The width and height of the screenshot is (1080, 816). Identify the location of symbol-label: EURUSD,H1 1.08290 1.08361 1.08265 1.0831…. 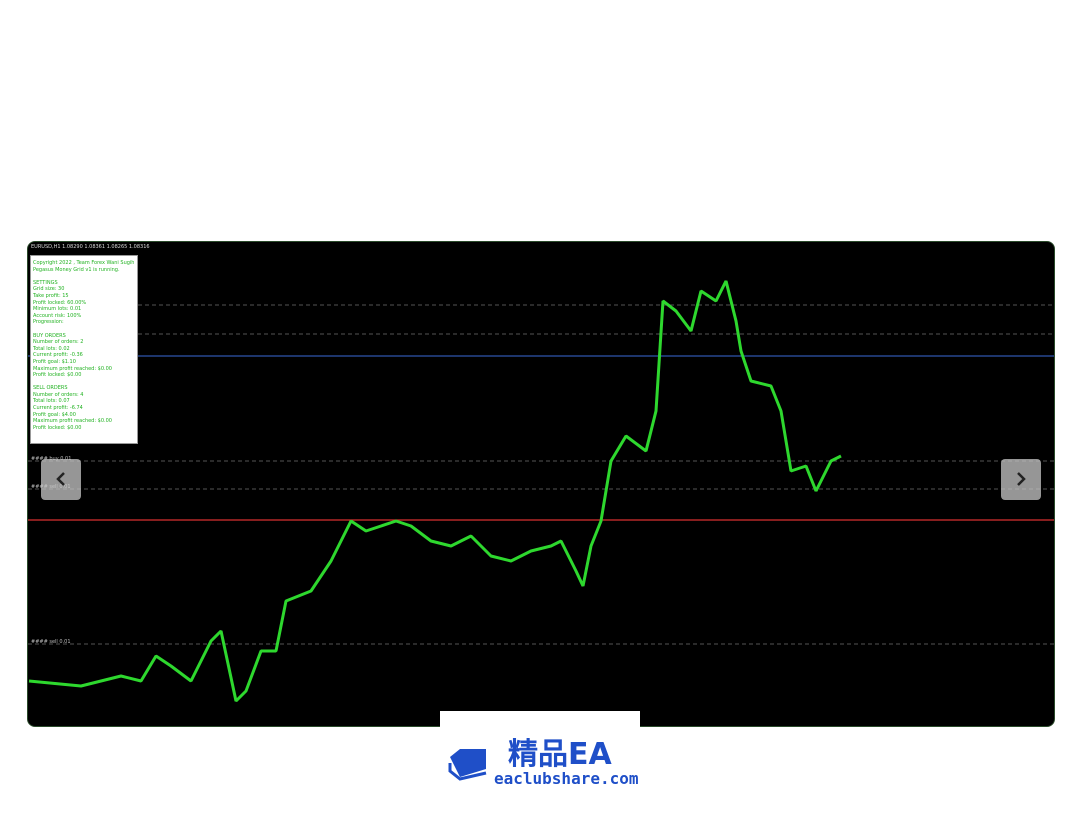
(90, 247).